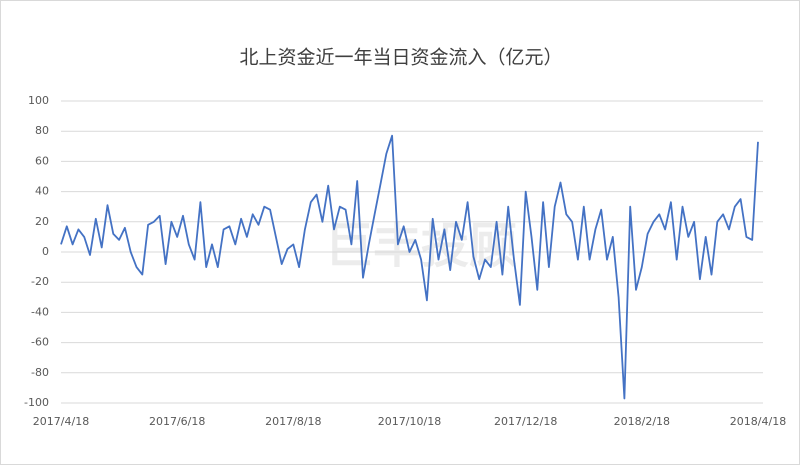 Image resolution: width=800 pixels, height=465 pixels. I want to click on x-tick-label: 2017/4/18, so click(61, 421).